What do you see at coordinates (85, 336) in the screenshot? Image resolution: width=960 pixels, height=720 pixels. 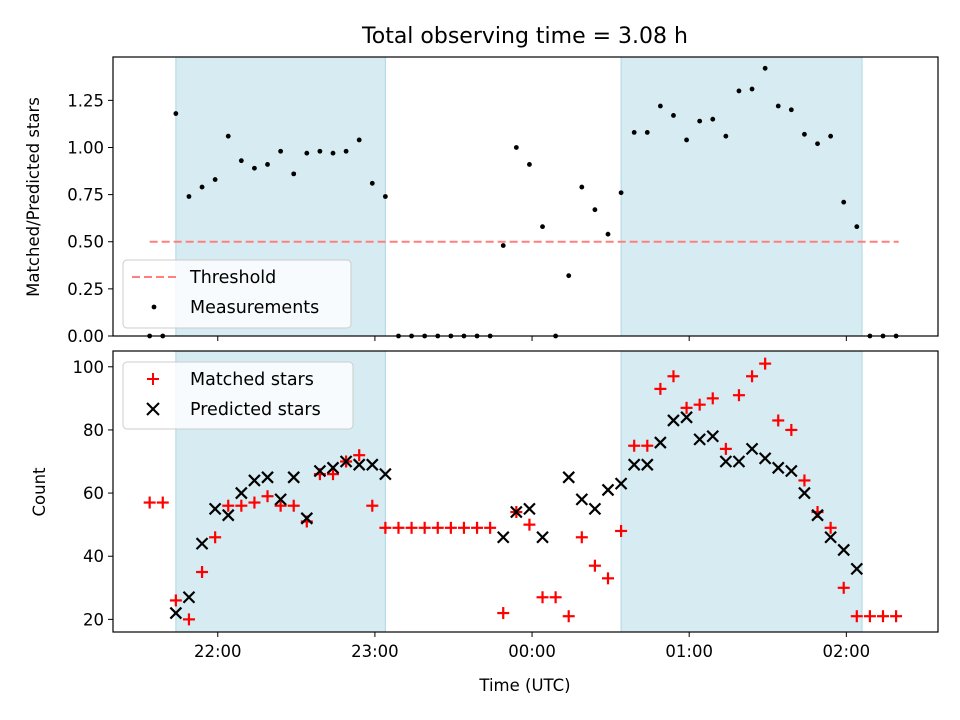 I see `y-tick-label-top: 0.00` at bounding box center [85, 336].